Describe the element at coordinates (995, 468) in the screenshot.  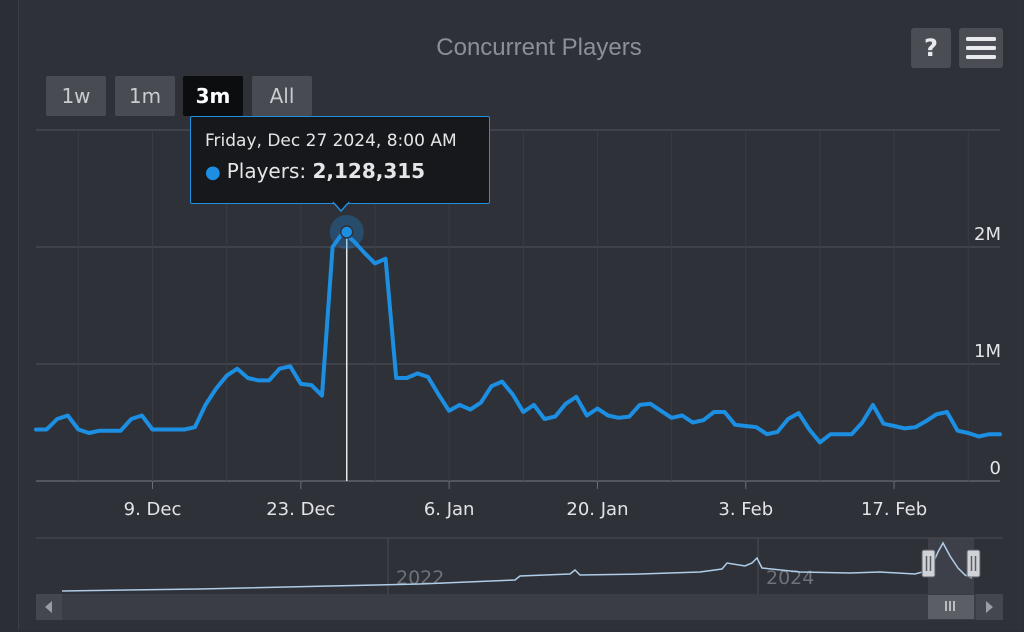
I see `y-tick-label: 0` at that location.